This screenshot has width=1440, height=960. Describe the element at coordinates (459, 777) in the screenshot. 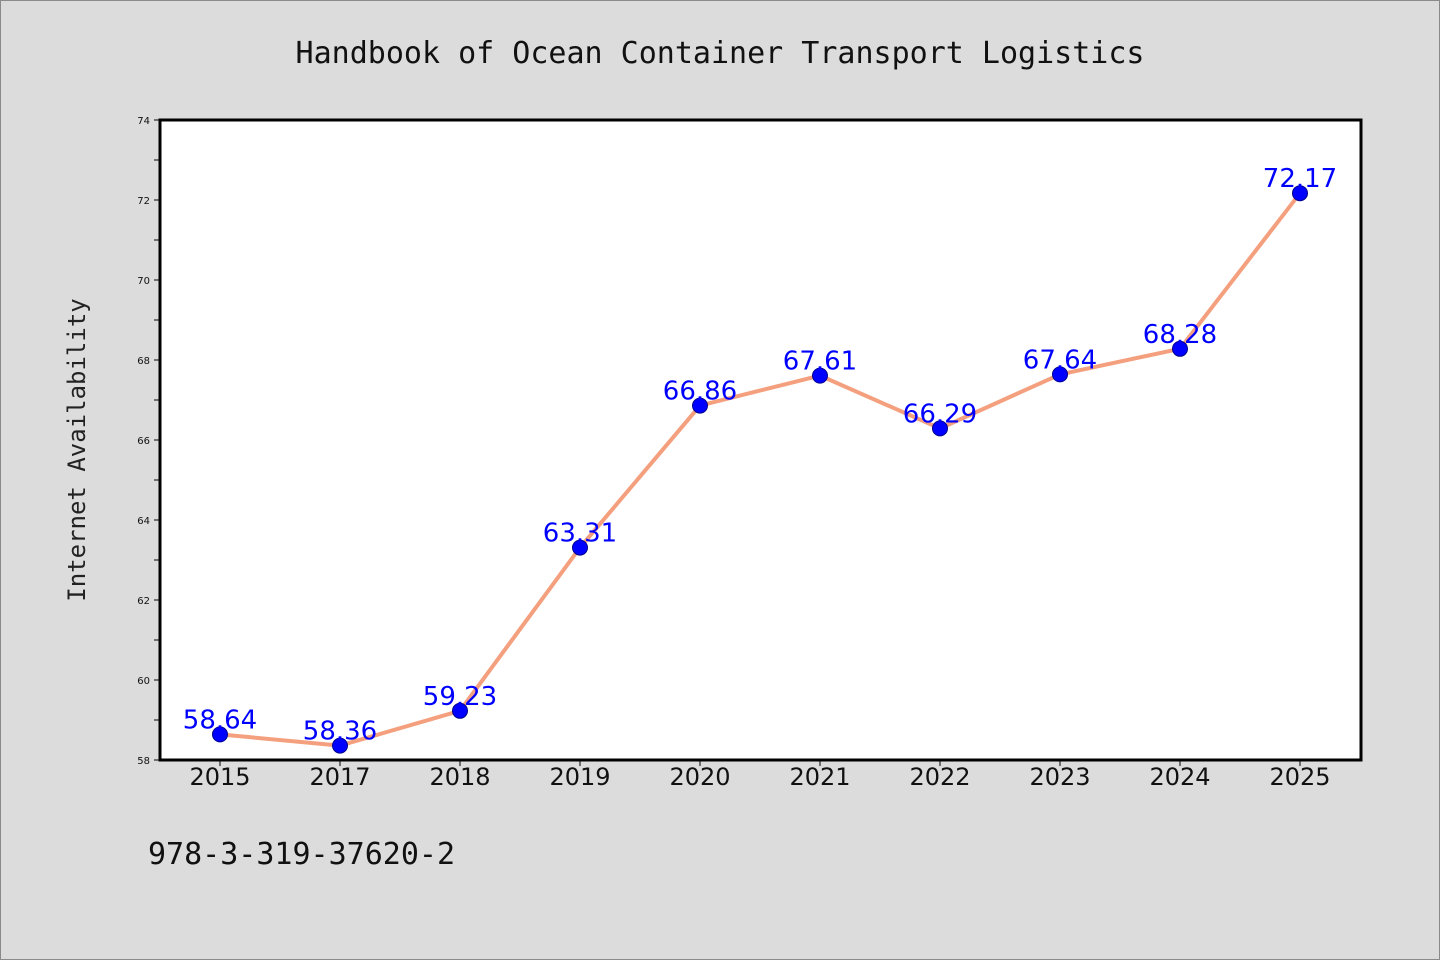

I see `x-tick-label: 2018` at that location.